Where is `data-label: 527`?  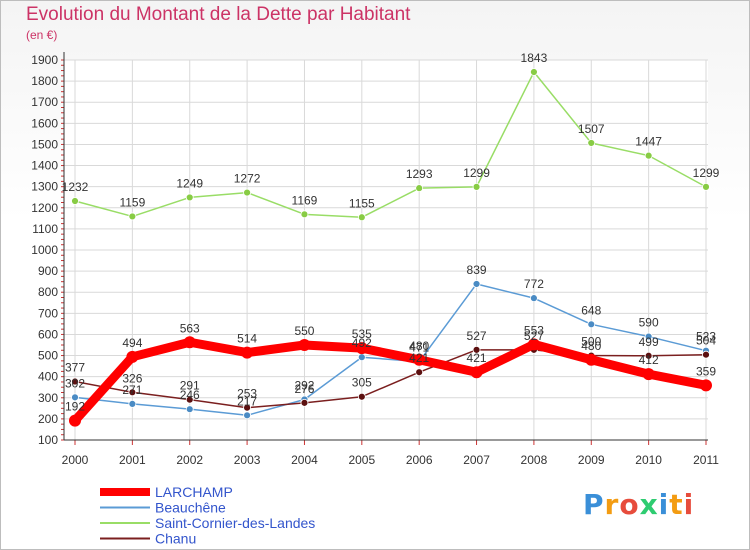
data-label: 527 is located at coordinates (477, 336).